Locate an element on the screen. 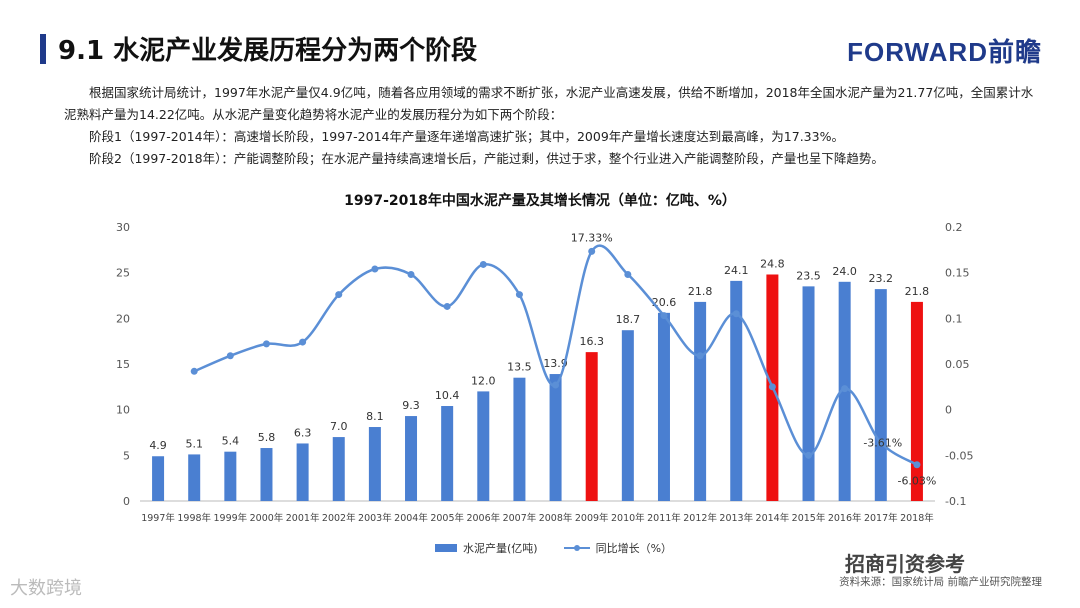 This screenshot has width=1080, height=608. y-right-tick-label: -0.1 is located at coordinates (955, 501).